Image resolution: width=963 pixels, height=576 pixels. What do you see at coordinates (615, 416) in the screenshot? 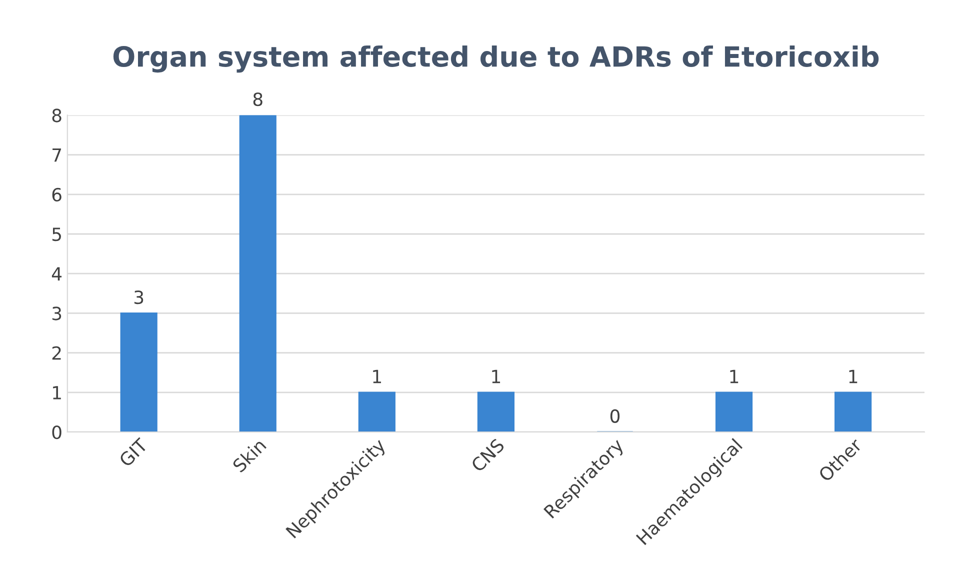
I see `data-label: 0` at bounding box center [615, 416].